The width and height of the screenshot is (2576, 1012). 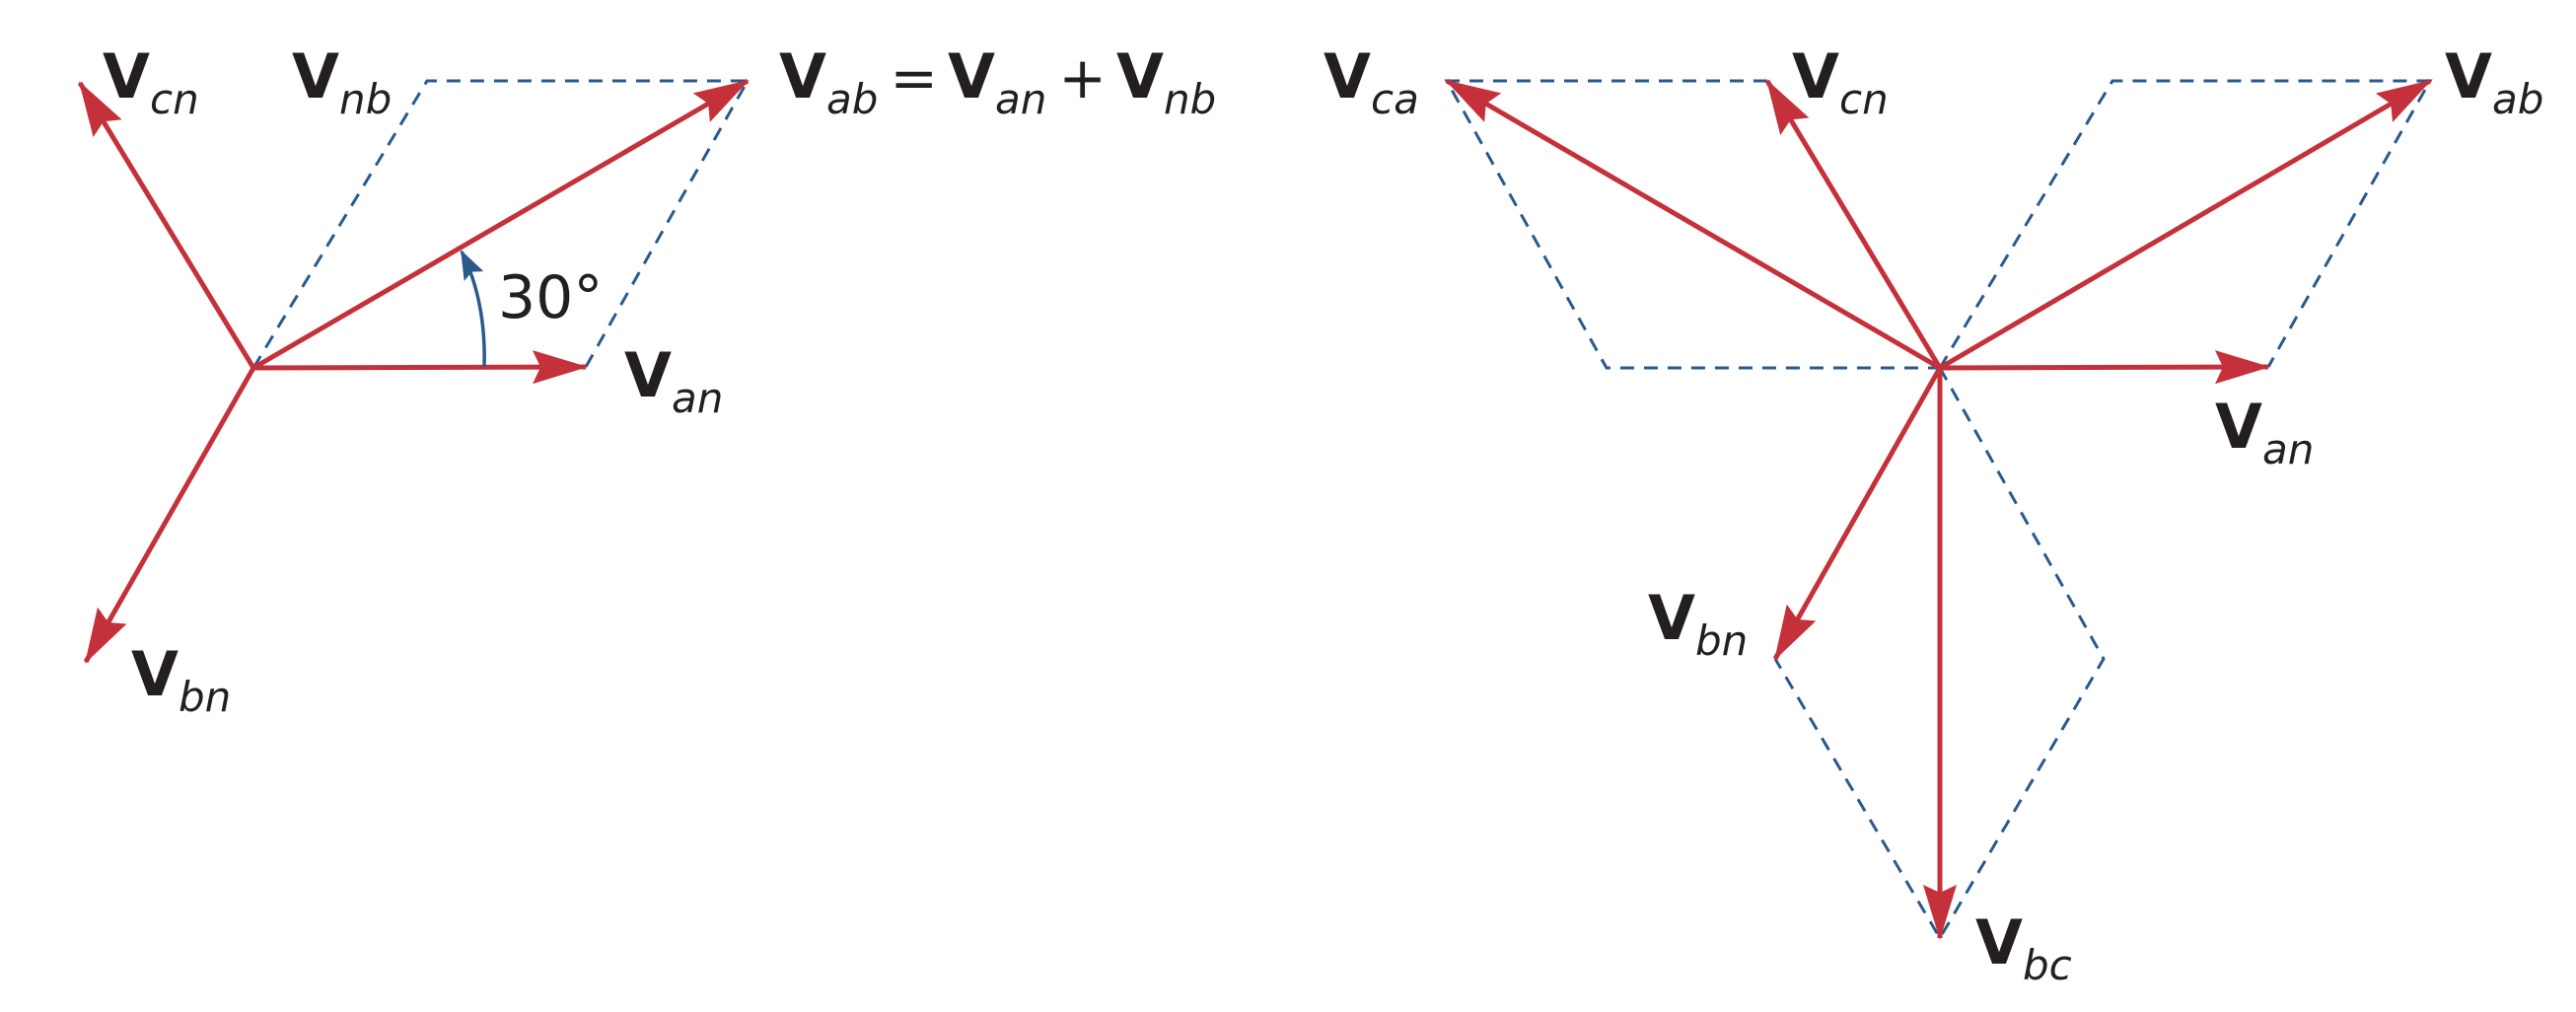 What do you see at coordinates (998, 81) in the screenshot?
I see `equation-vab: Vab = Van + Vnb` at bounding box center [998, 81].